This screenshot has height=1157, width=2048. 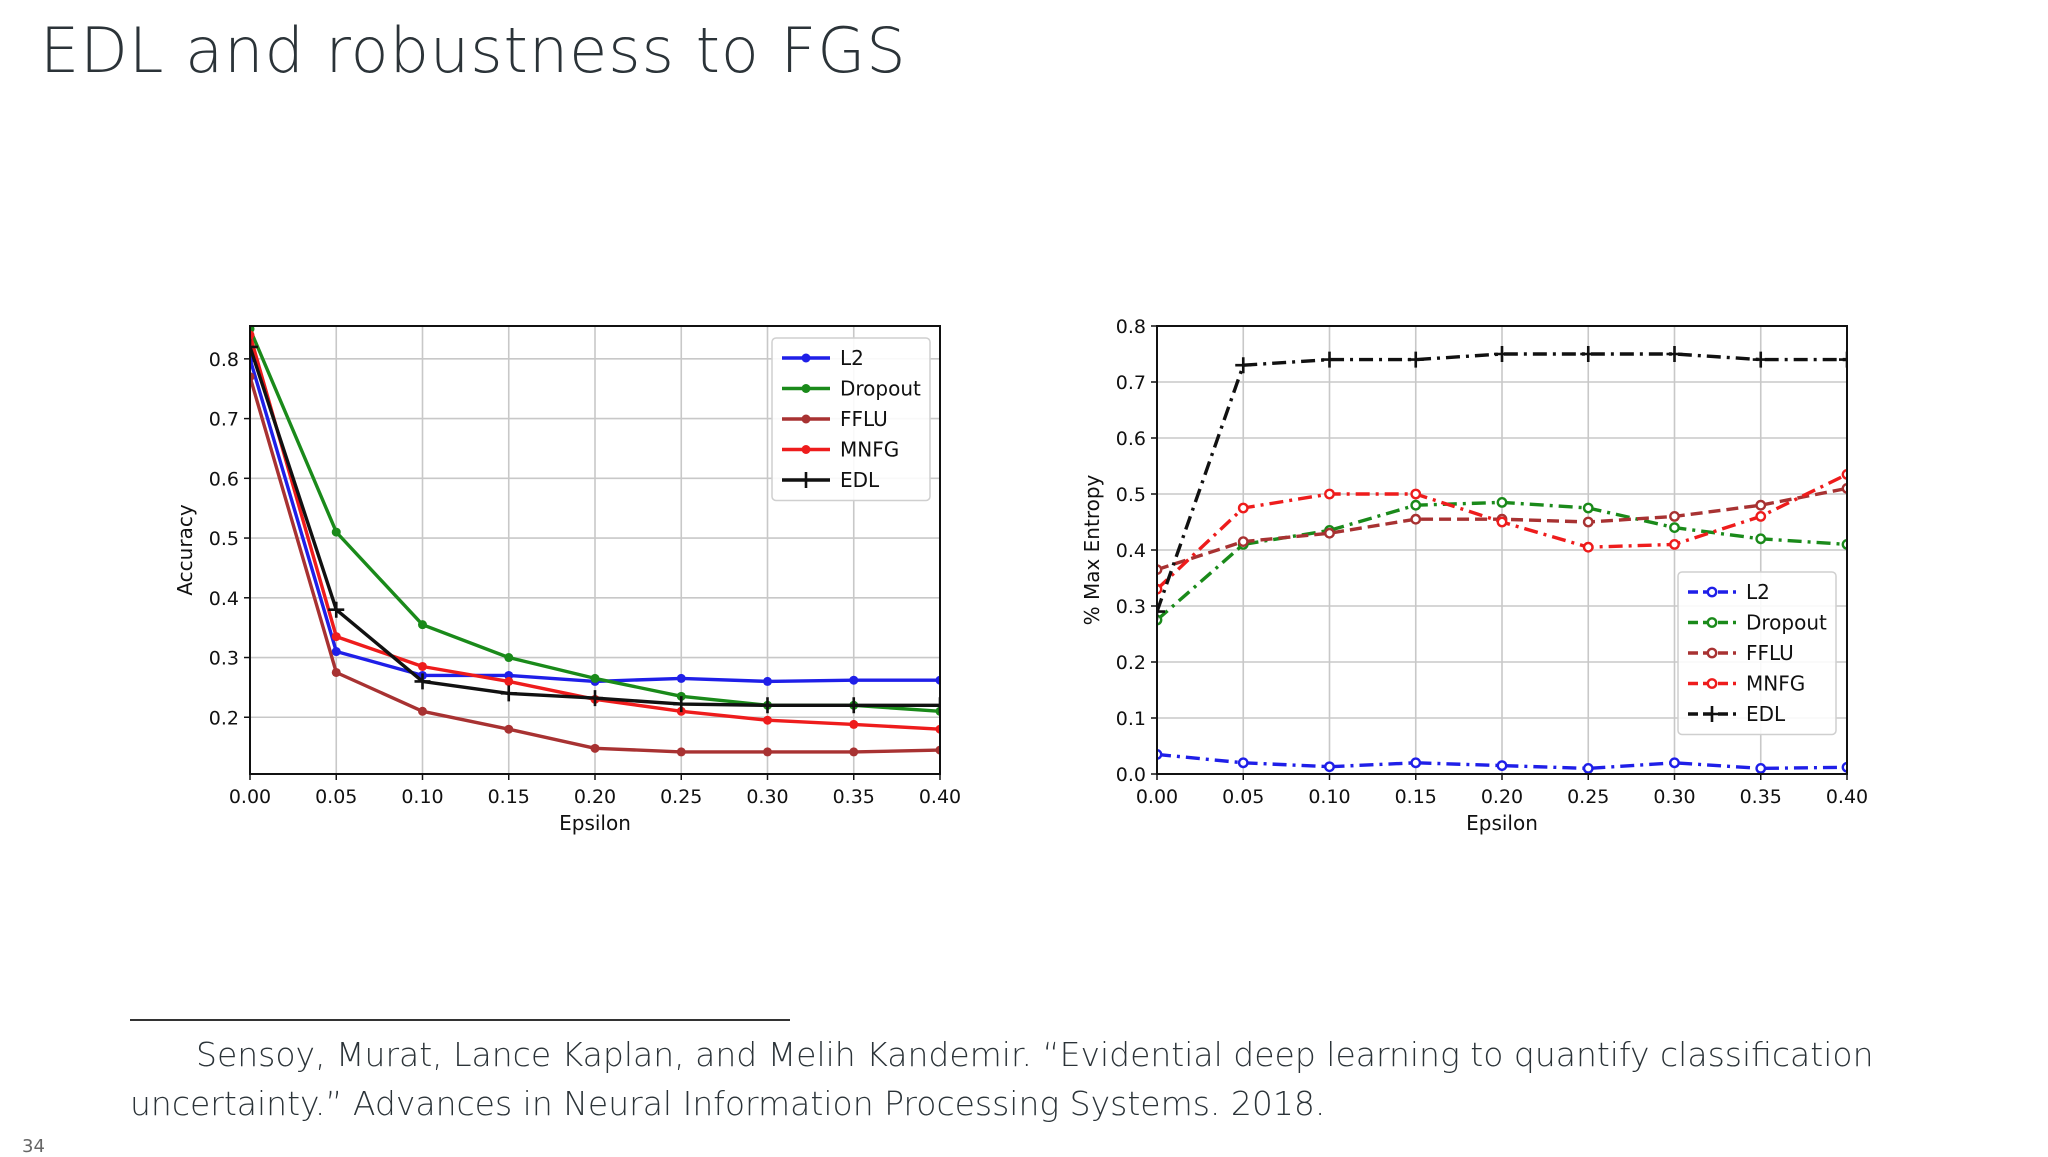 I want to click on y-axis-label: % Max Entropy, so click(x=1092, y=549).